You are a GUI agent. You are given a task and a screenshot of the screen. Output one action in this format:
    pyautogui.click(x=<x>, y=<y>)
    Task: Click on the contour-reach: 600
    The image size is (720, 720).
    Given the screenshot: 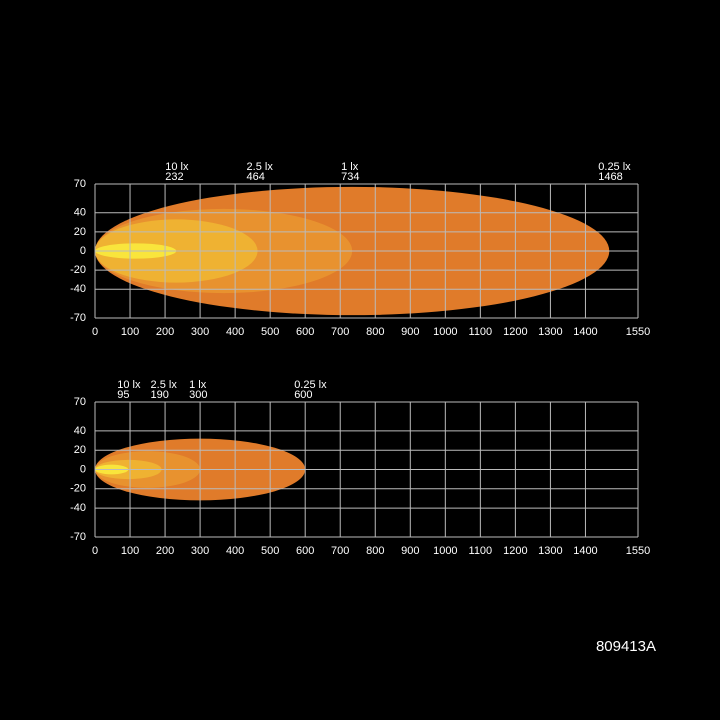 What is the action you would take?
    pyautogui.click(x=303, y=395)
    